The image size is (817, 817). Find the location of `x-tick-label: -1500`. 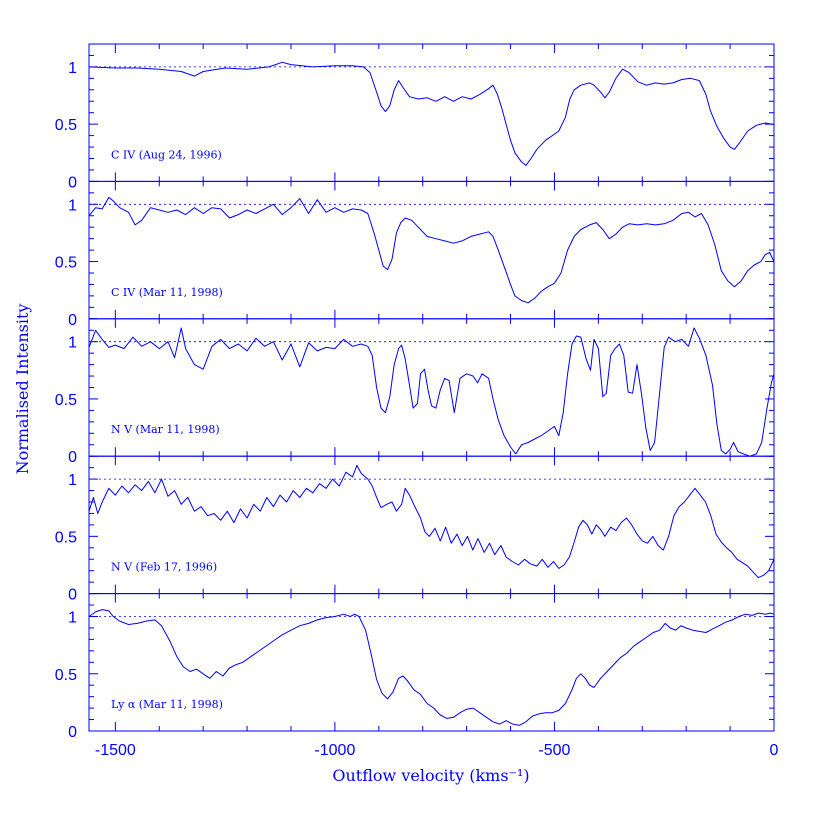

x-tick-label: -1500 is located at coordinates (115, 750).